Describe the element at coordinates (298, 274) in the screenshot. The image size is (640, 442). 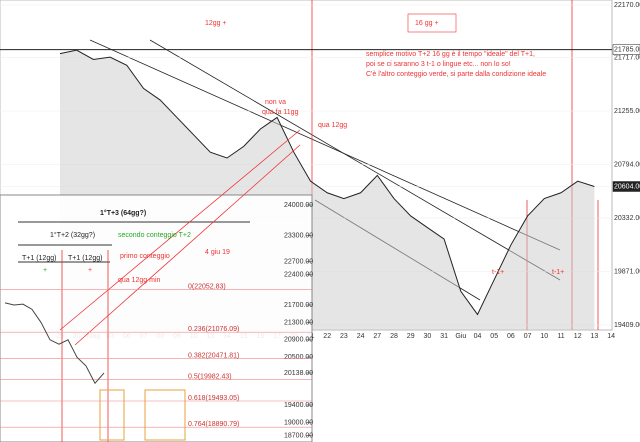
I see `y-tick-label: 22400.00` at that location.